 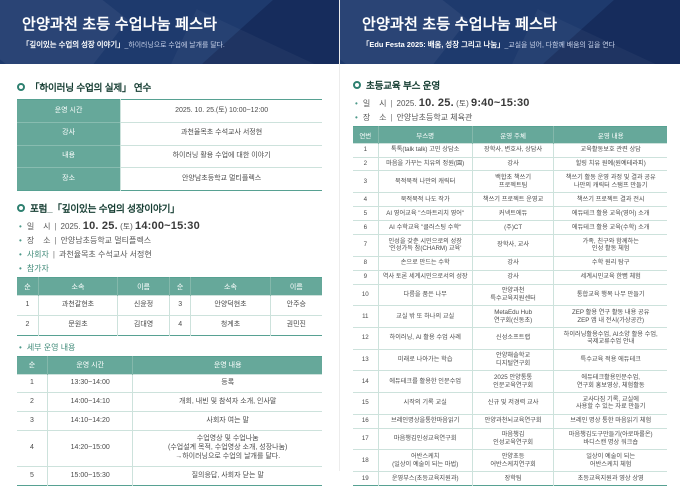 I want to click on table-cell: 에듀테크 활용 교육(영어) 소개, so click(x=610, y=213).